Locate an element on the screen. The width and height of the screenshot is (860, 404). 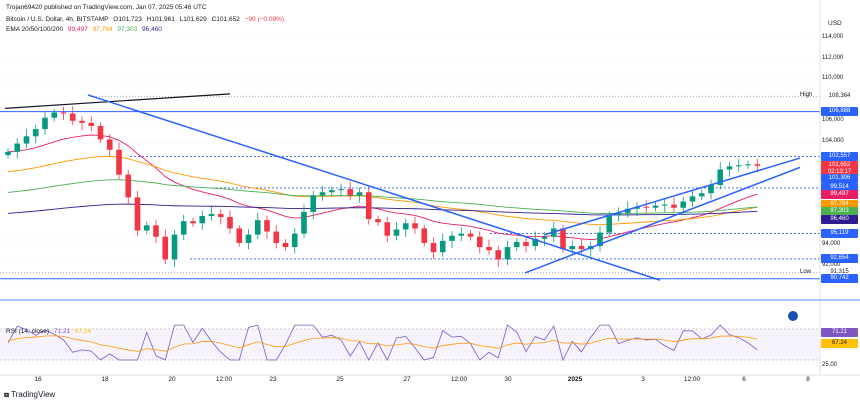
time-tick: 6 is located at coordinates (744, 379).